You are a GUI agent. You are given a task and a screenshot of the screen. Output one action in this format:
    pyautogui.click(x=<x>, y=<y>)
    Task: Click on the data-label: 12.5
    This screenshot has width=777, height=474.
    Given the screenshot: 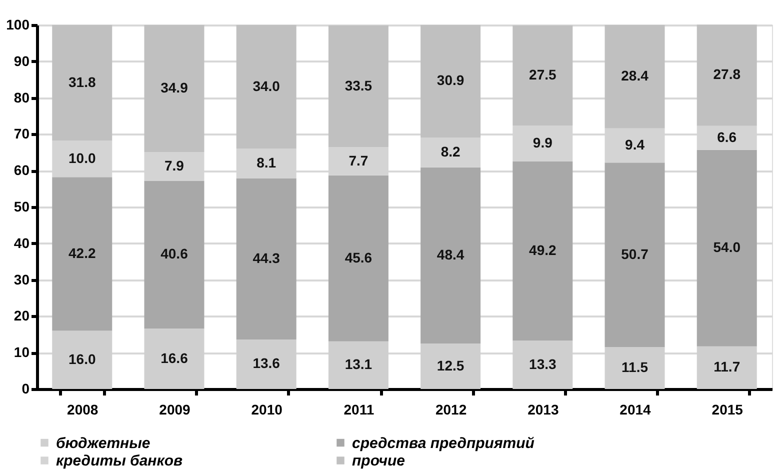 What is the action you would take?
    pyautogui.click(x=450, y=365)
    